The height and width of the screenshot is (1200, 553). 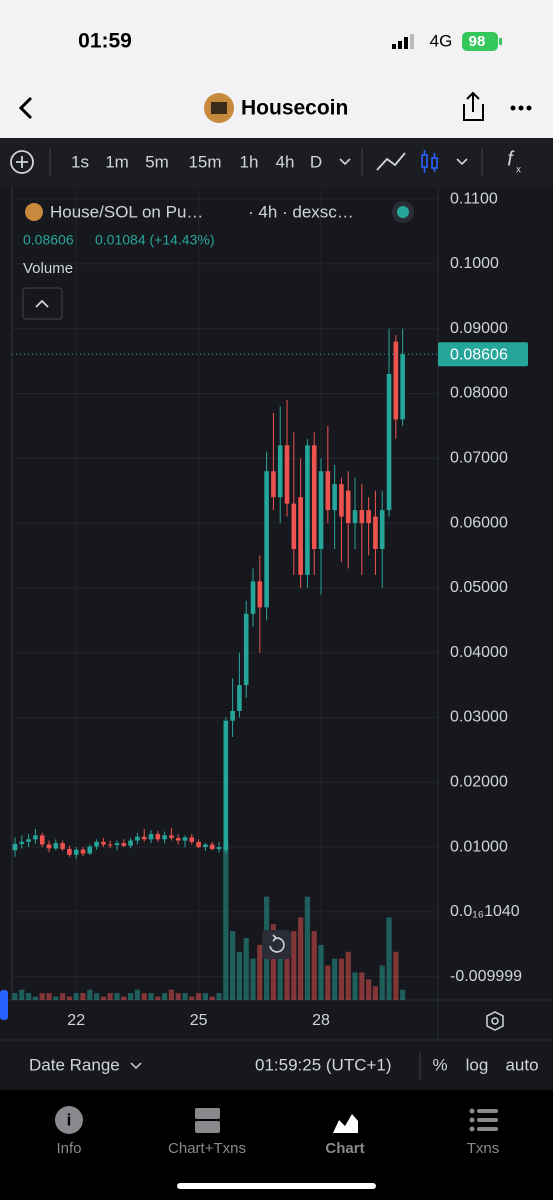 I want to click on y-tick-label: 0.04000, so click(x=479, y=652).